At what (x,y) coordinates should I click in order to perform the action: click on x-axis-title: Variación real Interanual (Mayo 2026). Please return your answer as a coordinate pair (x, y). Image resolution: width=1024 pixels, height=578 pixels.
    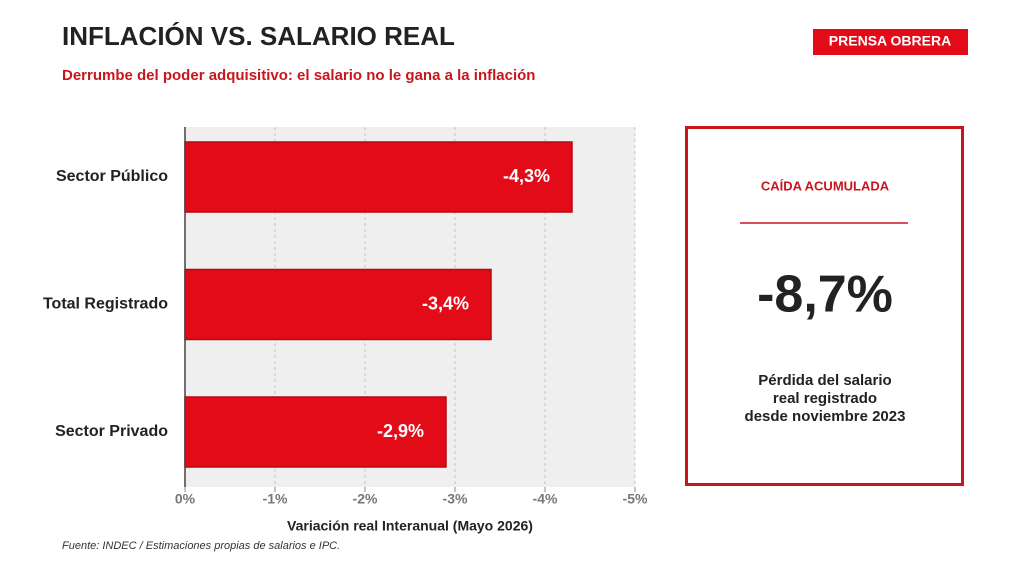
    Looking at the image, I should click on (410, 526).